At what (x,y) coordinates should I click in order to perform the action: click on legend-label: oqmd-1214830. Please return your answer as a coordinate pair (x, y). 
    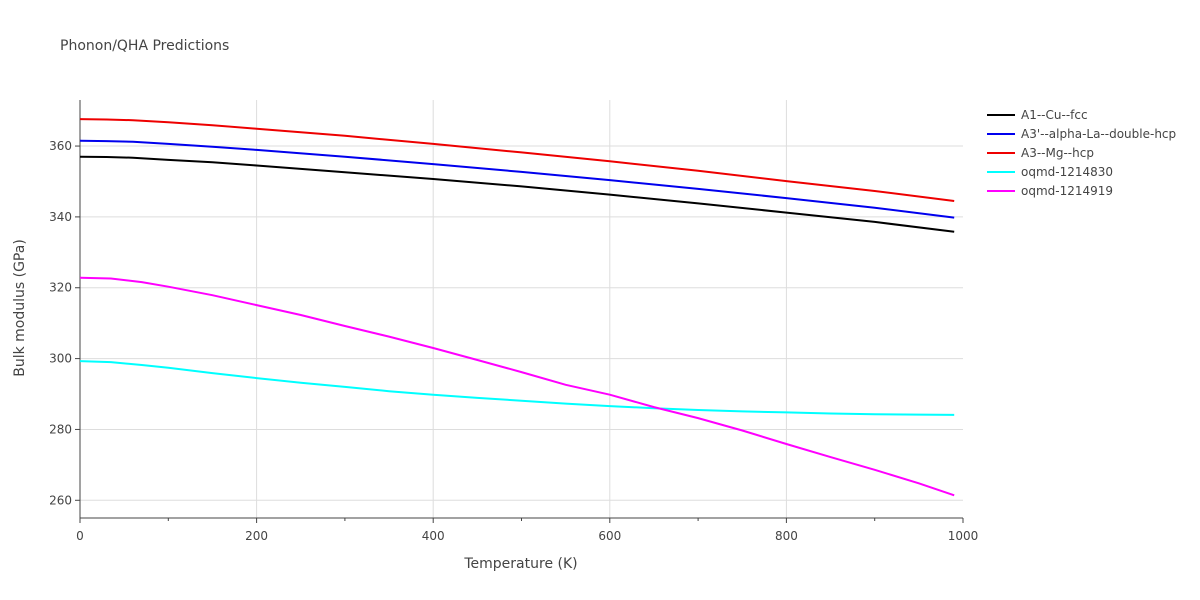
    Looking at the image, I should click on (1067, 172).